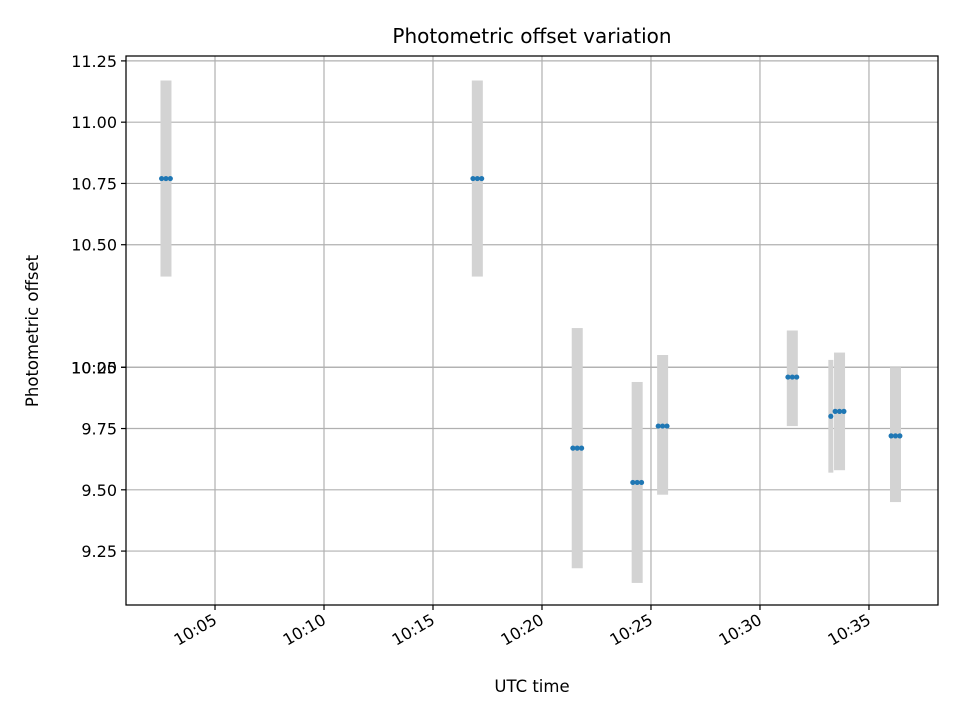 The width and height of the screenshot is (960, 720). I want to click on y-tick-label: 11.25, so click(94, 61).